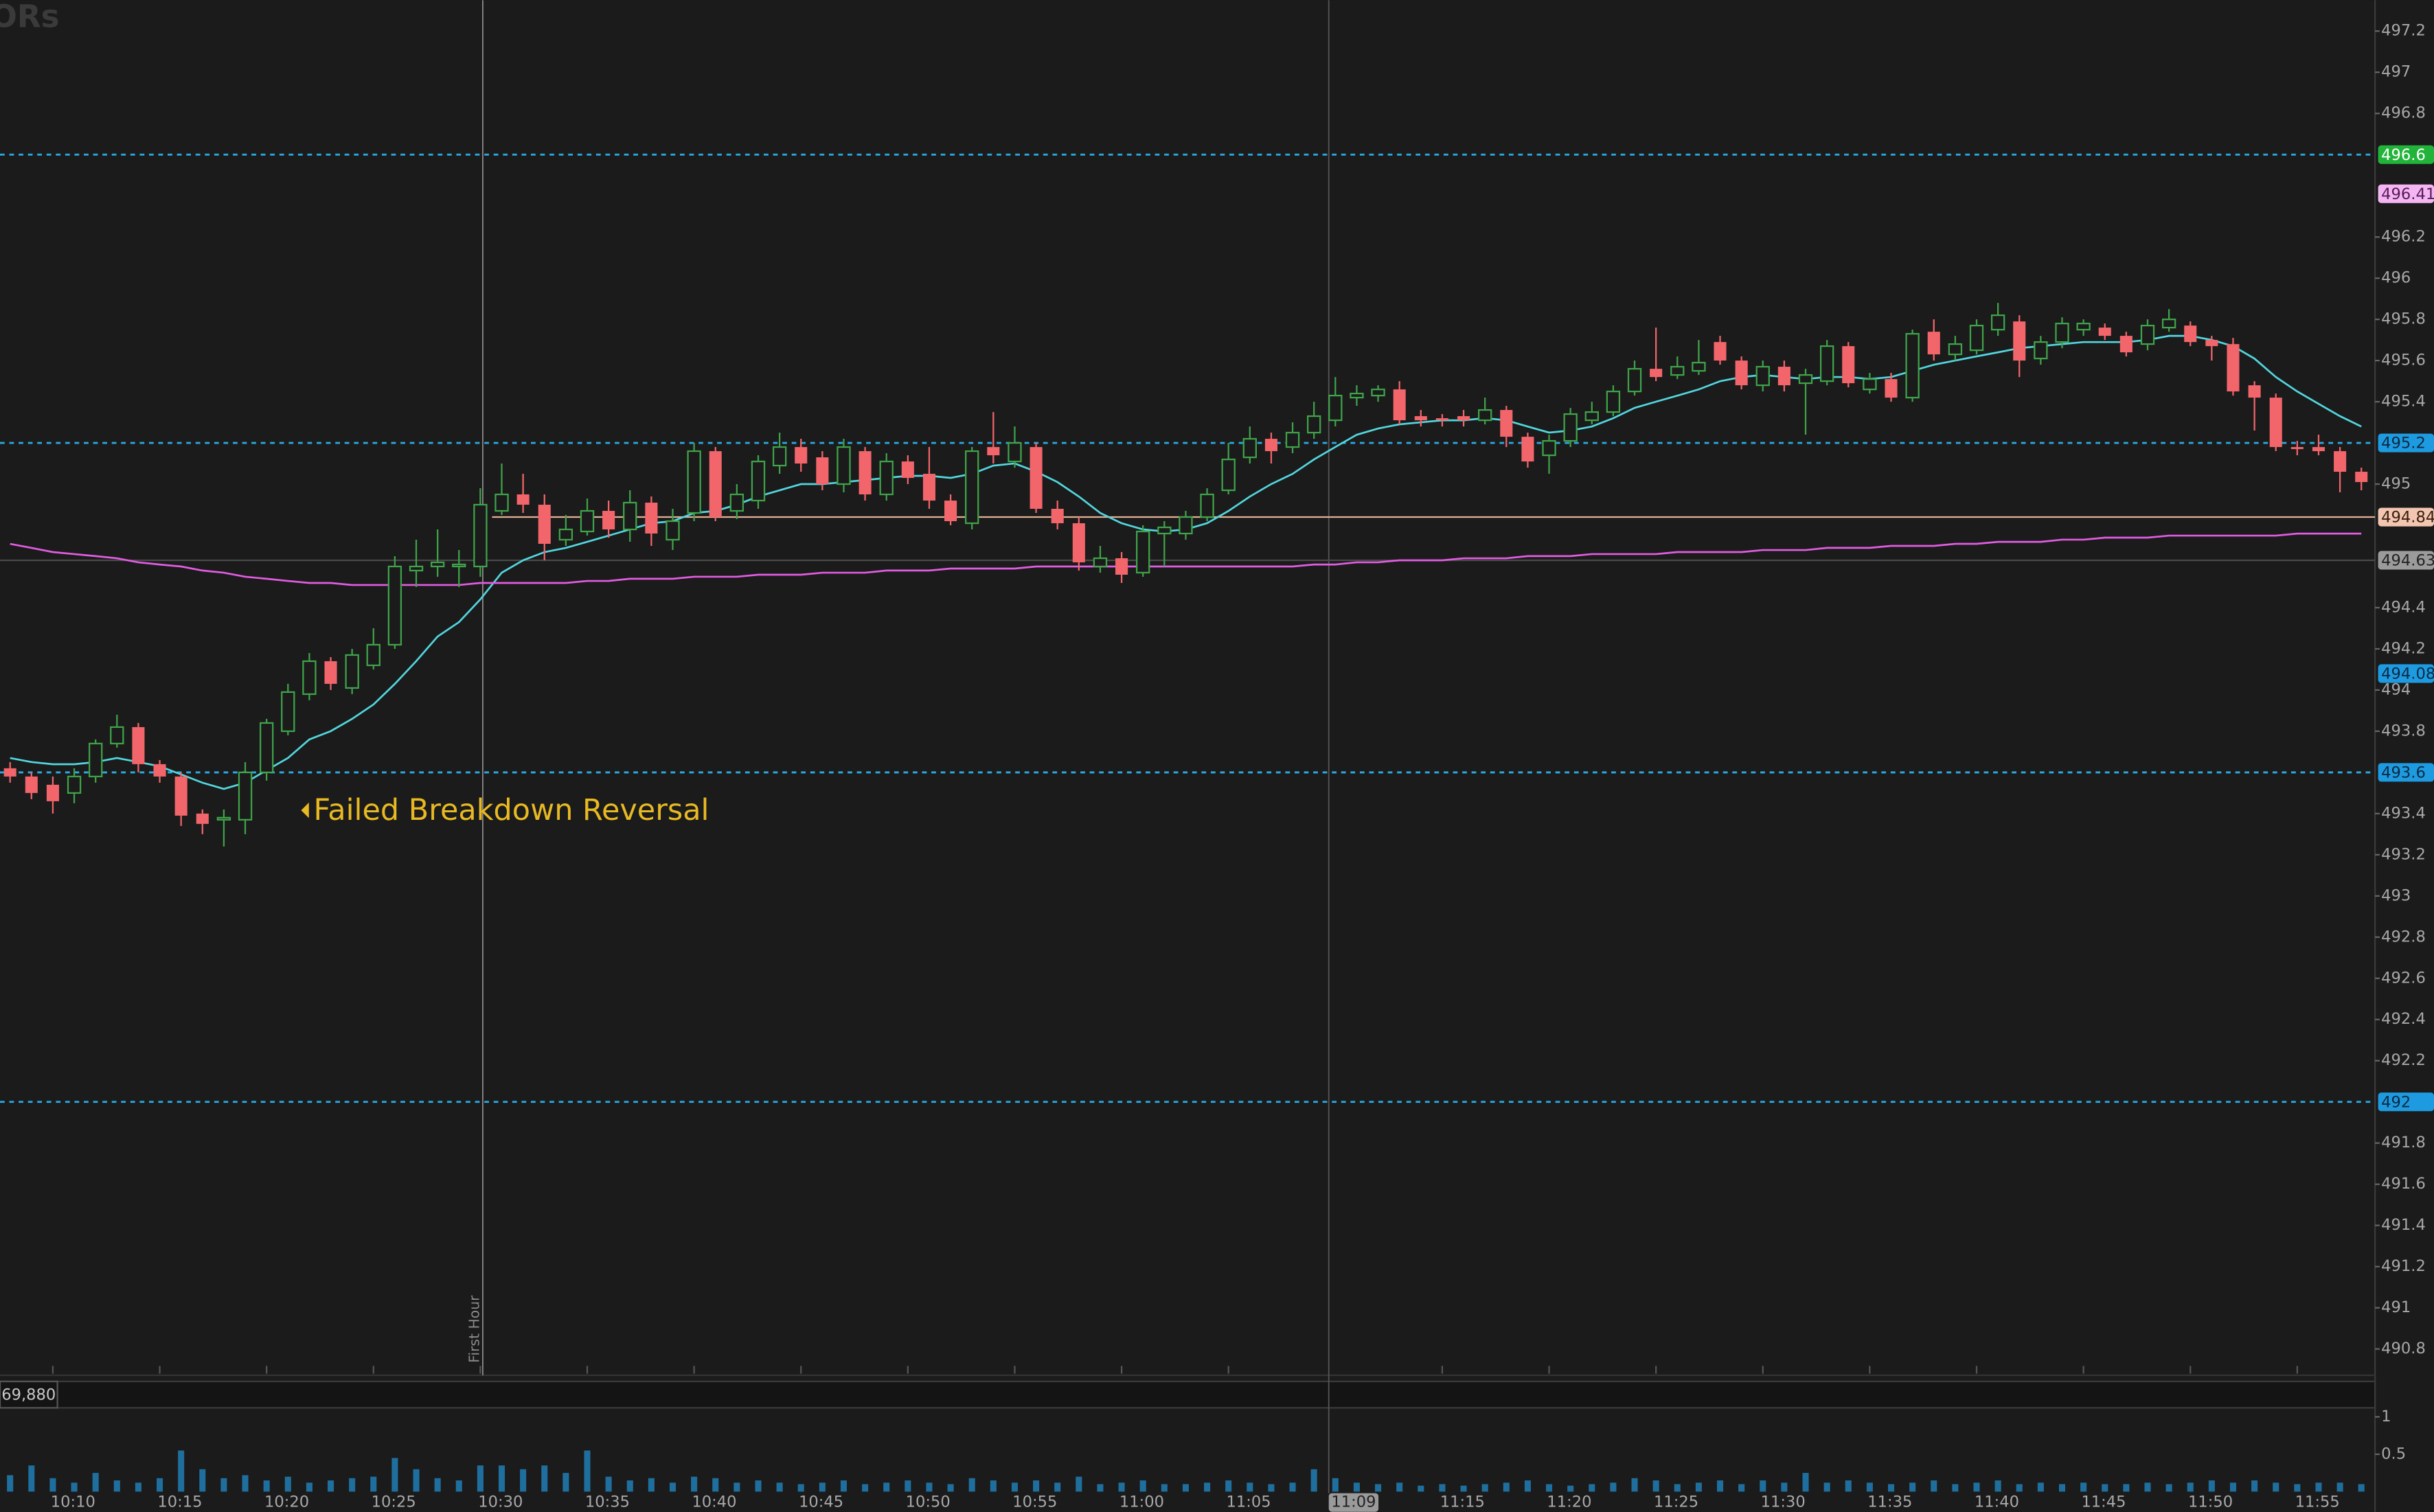  What do you see at coordinates (28, 1395) in the screenshot?
I see `volume-header-value: 69,880` at bounding box center [28, 1395].